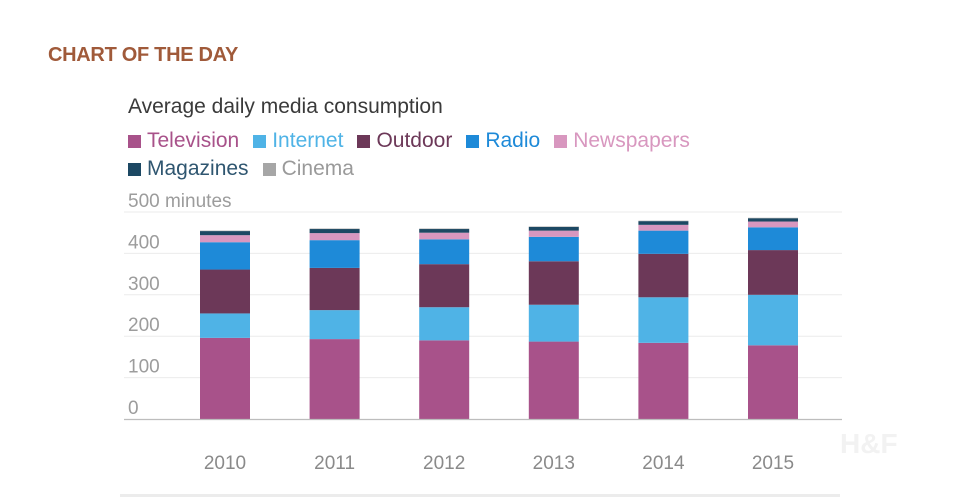 This screenshot has width=960, height=504. What do you see at coordinates (225, 463) in the screenshot?
I see `x-tick-label: 2010` at bounding box center [225, 463].